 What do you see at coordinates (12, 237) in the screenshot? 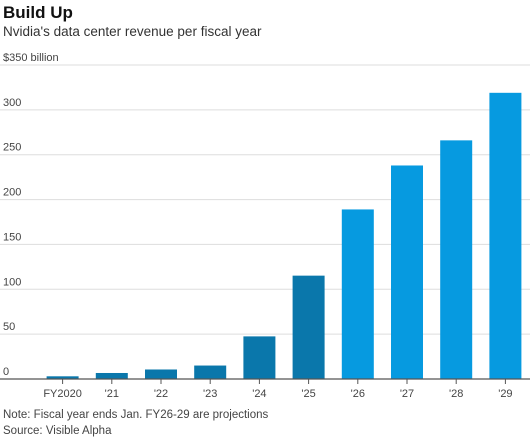
I see `y-tick-label: 150` at bounding box center [12, 237].